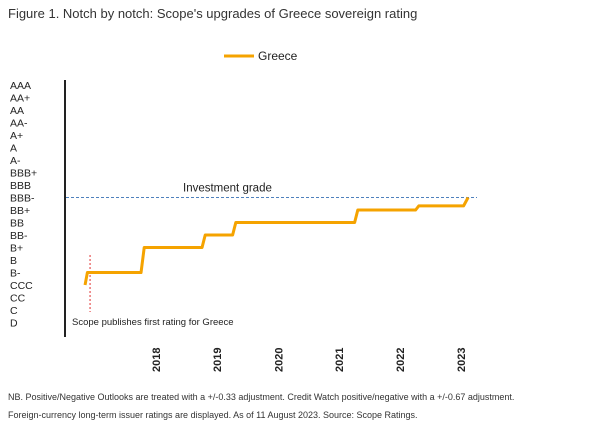 The height and width of the screenshot is (431, 600). I want to click on y-tick-label: B-, so click(15, 274).